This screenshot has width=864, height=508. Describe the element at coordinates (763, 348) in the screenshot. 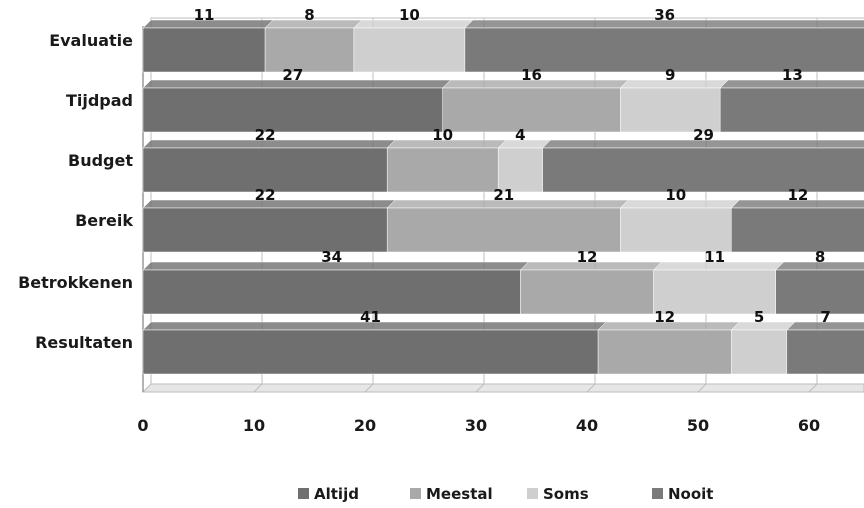

I see `bar-segment-soms-resultaten` at that location.